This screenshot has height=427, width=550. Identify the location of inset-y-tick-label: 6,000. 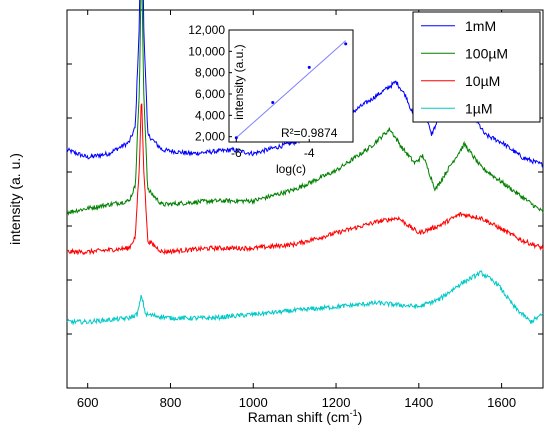
(210, 94).